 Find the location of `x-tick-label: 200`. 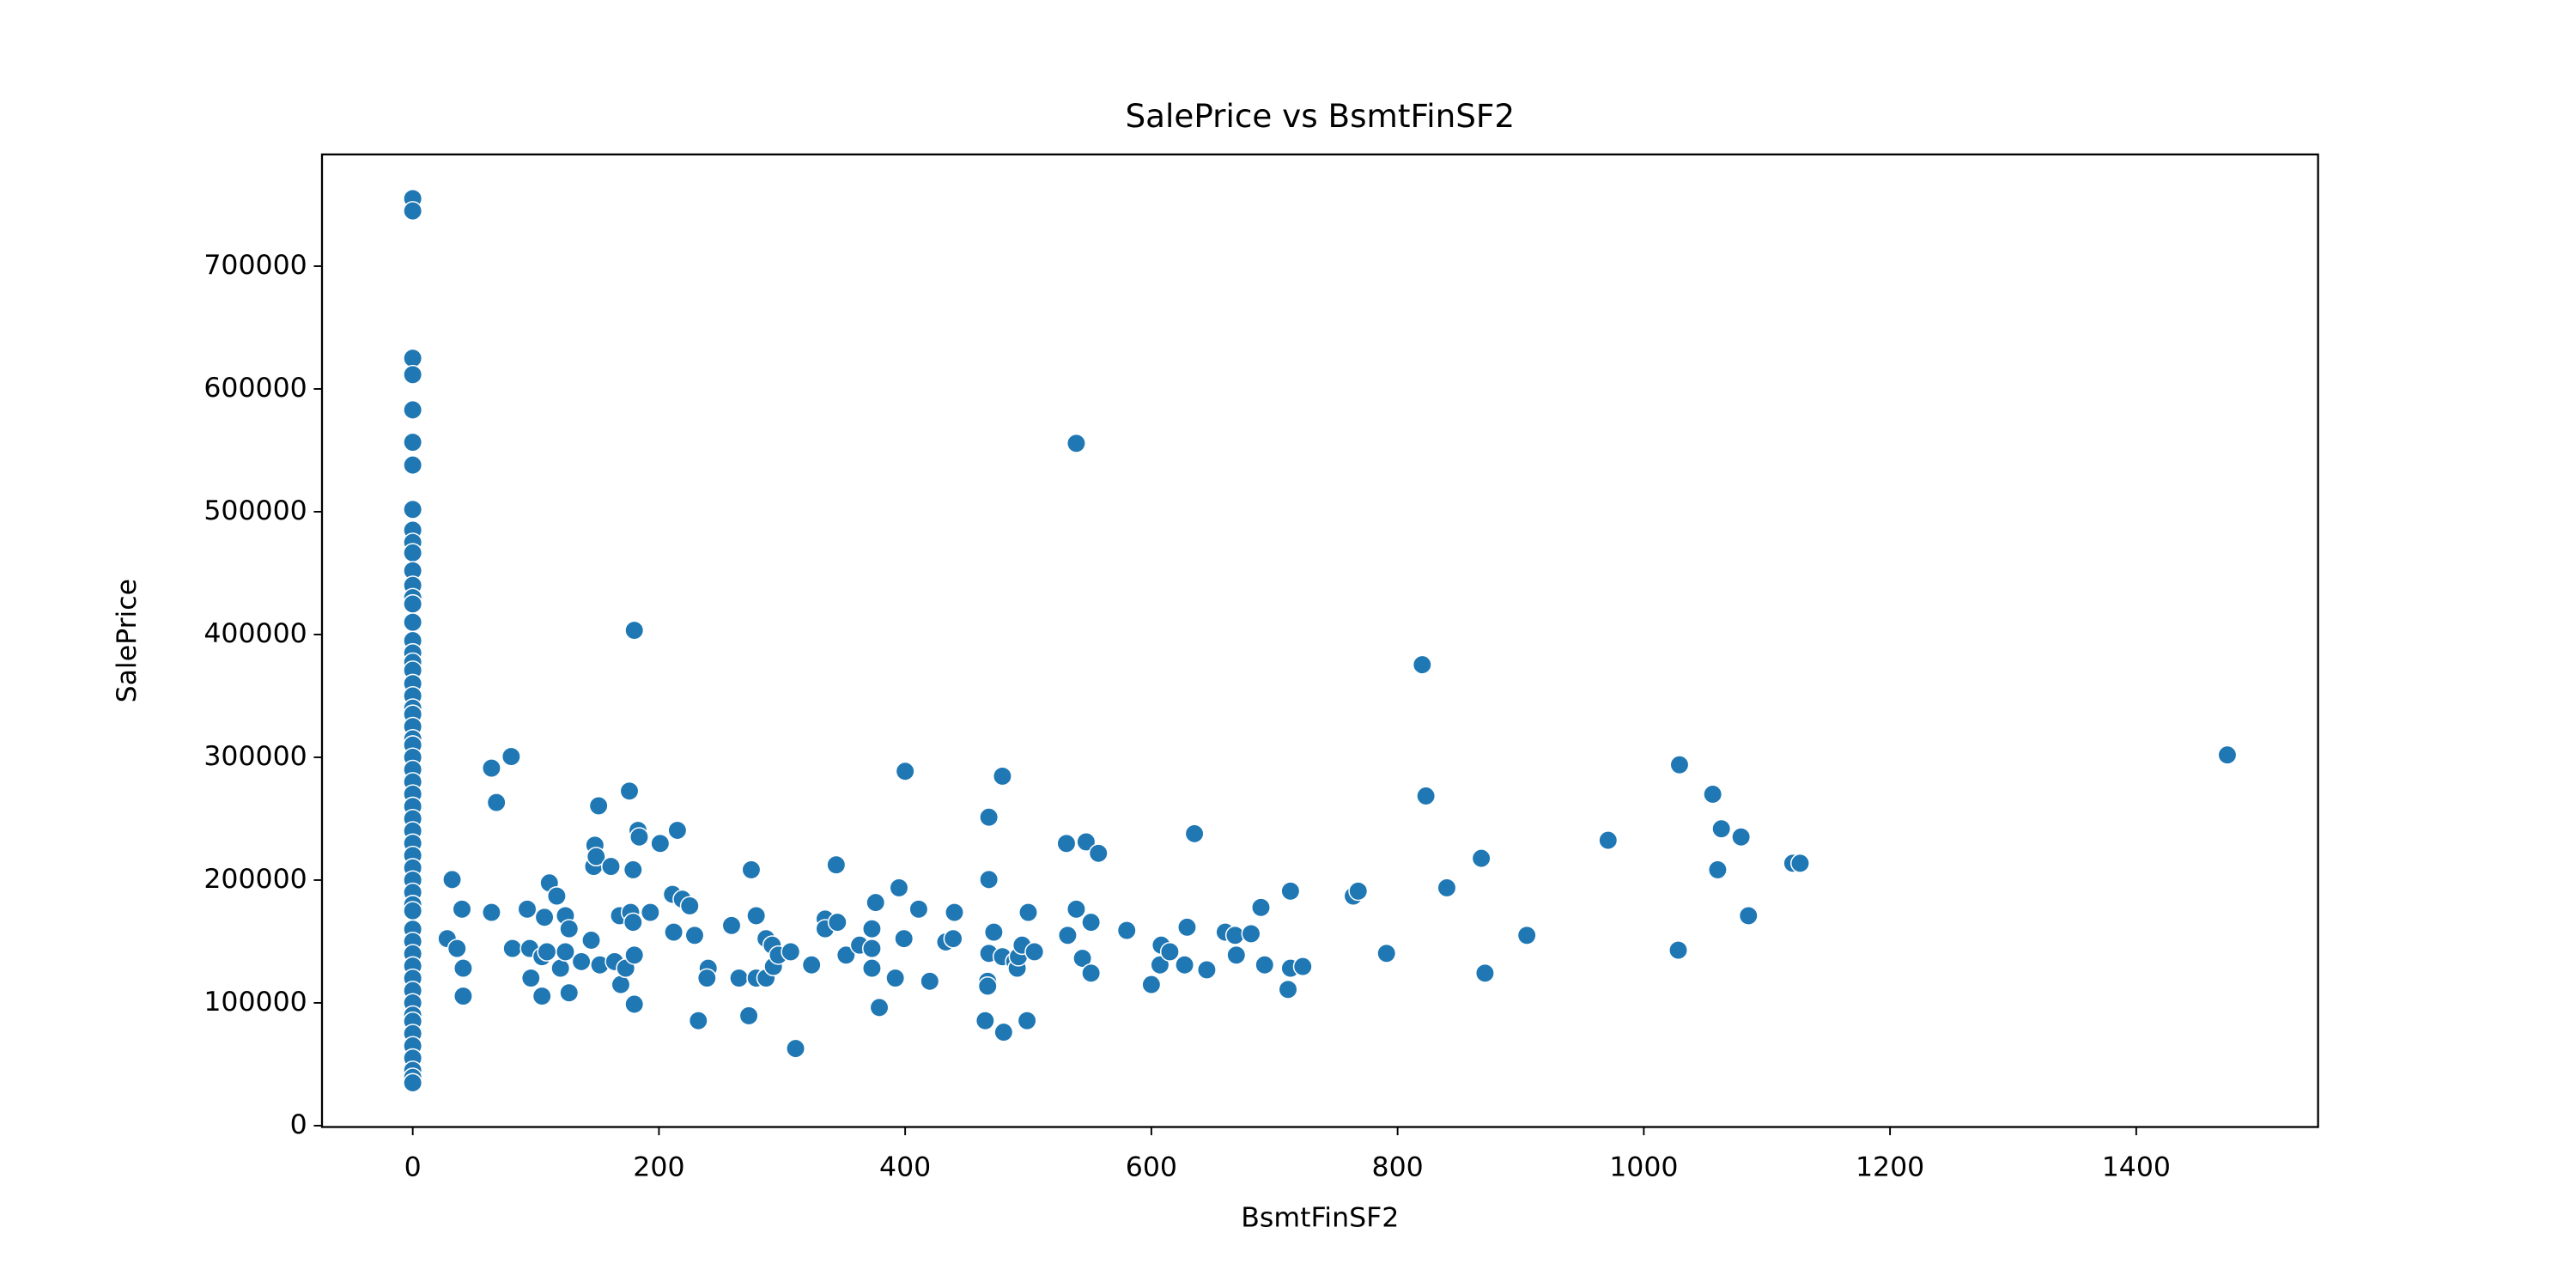

x-tick-label: 200 is located at coordinates (658, 1166).